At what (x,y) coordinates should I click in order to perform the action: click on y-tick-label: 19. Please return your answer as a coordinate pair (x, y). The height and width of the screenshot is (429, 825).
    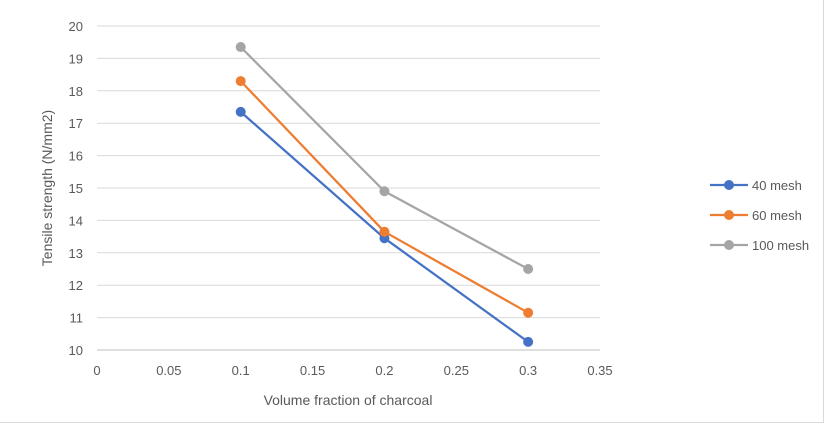
    Looking at the image, I should click on (76, 58).